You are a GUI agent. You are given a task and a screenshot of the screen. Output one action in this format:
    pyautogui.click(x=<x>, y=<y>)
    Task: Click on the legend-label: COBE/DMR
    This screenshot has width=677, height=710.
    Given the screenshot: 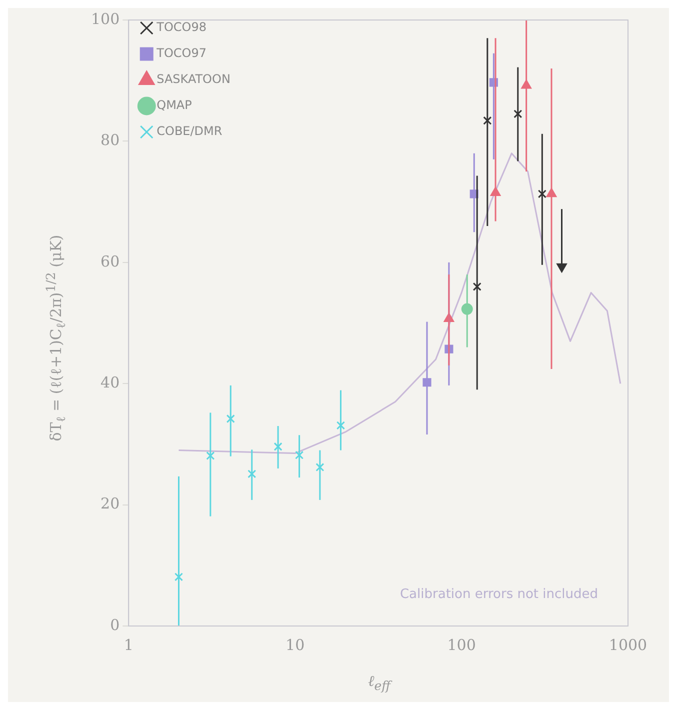 What is the action you would take?
    pyautogui.click(x=189, y=131)
    